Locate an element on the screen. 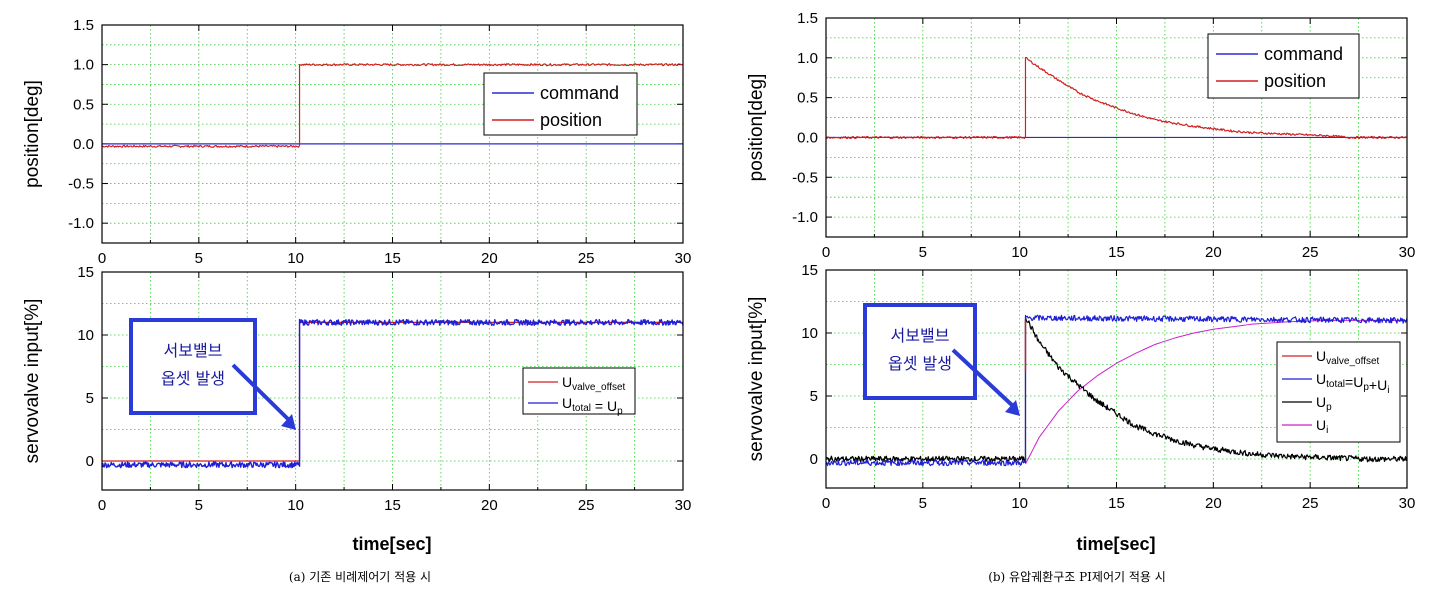 The width and height of the screenshot is (1438, 603). a-bot-ylabel: servovalve input[%] is located at coordinates (32, 381).